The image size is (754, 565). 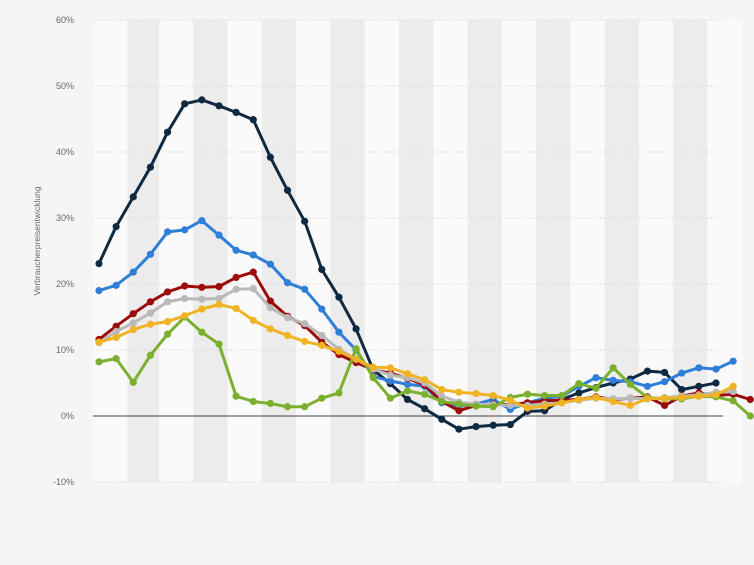 I want to click on y-tick-label: 40%, so click(x=65, y=152).